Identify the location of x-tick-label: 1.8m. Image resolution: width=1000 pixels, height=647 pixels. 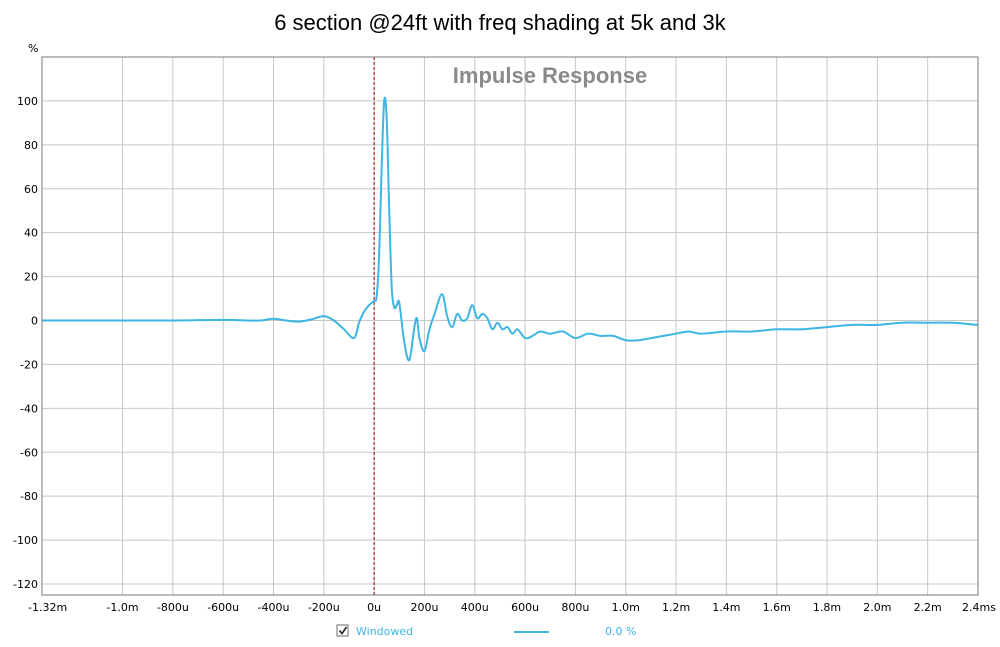
(827, 607).